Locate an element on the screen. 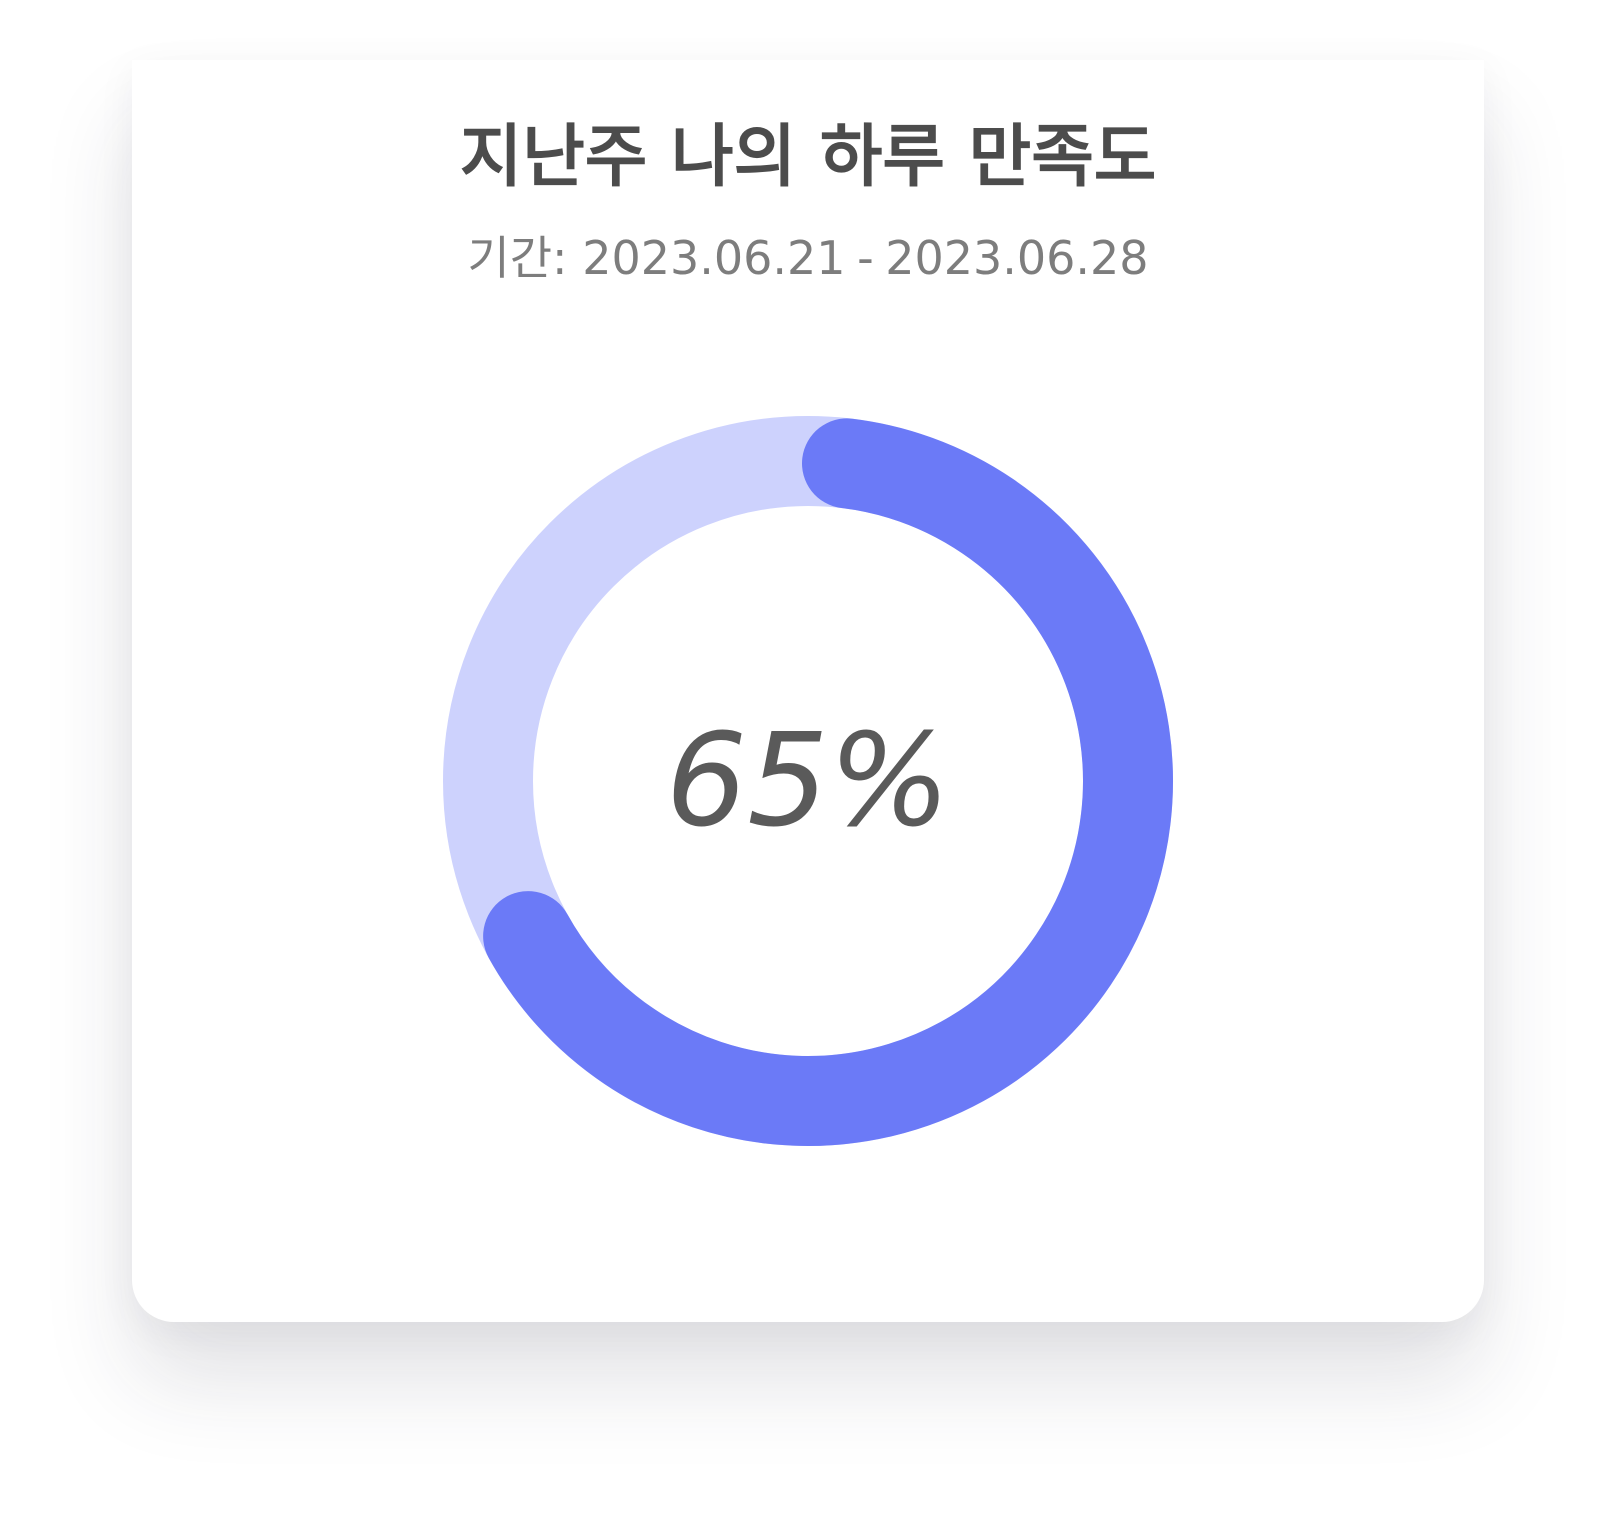 Image resolution: width=1604 pixels, height=1540 pixels. card-title: 지난주 나의 하루 만족도 is located at coordinates (808, 157).